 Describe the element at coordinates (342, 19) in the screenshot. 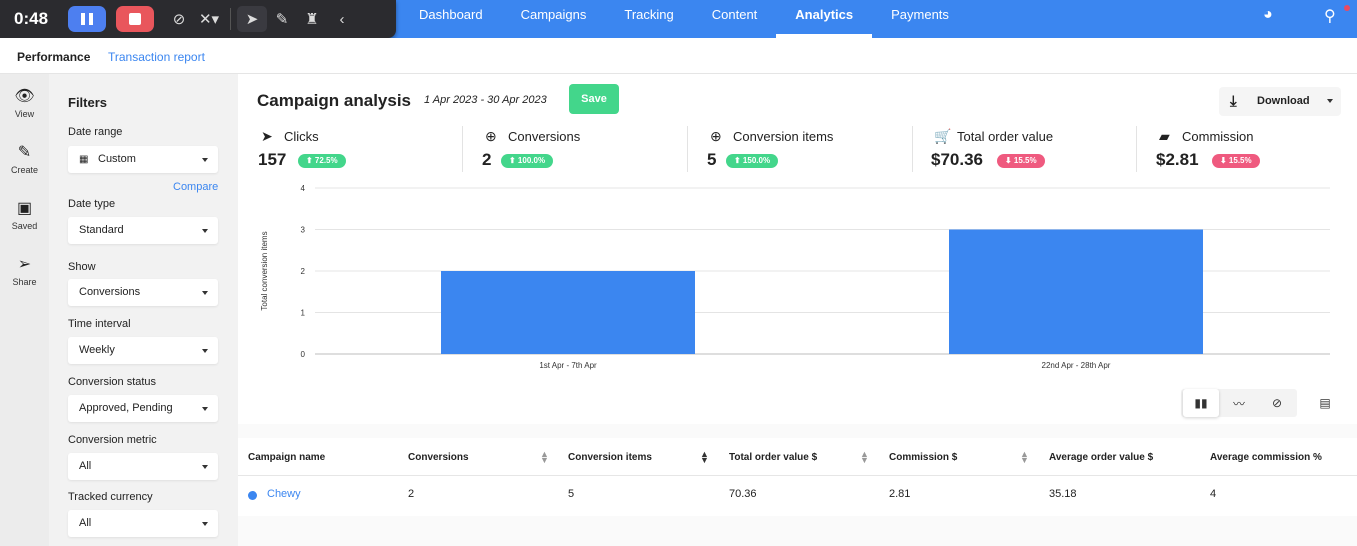

I see `chevron-left-icon: ‹` at that location.